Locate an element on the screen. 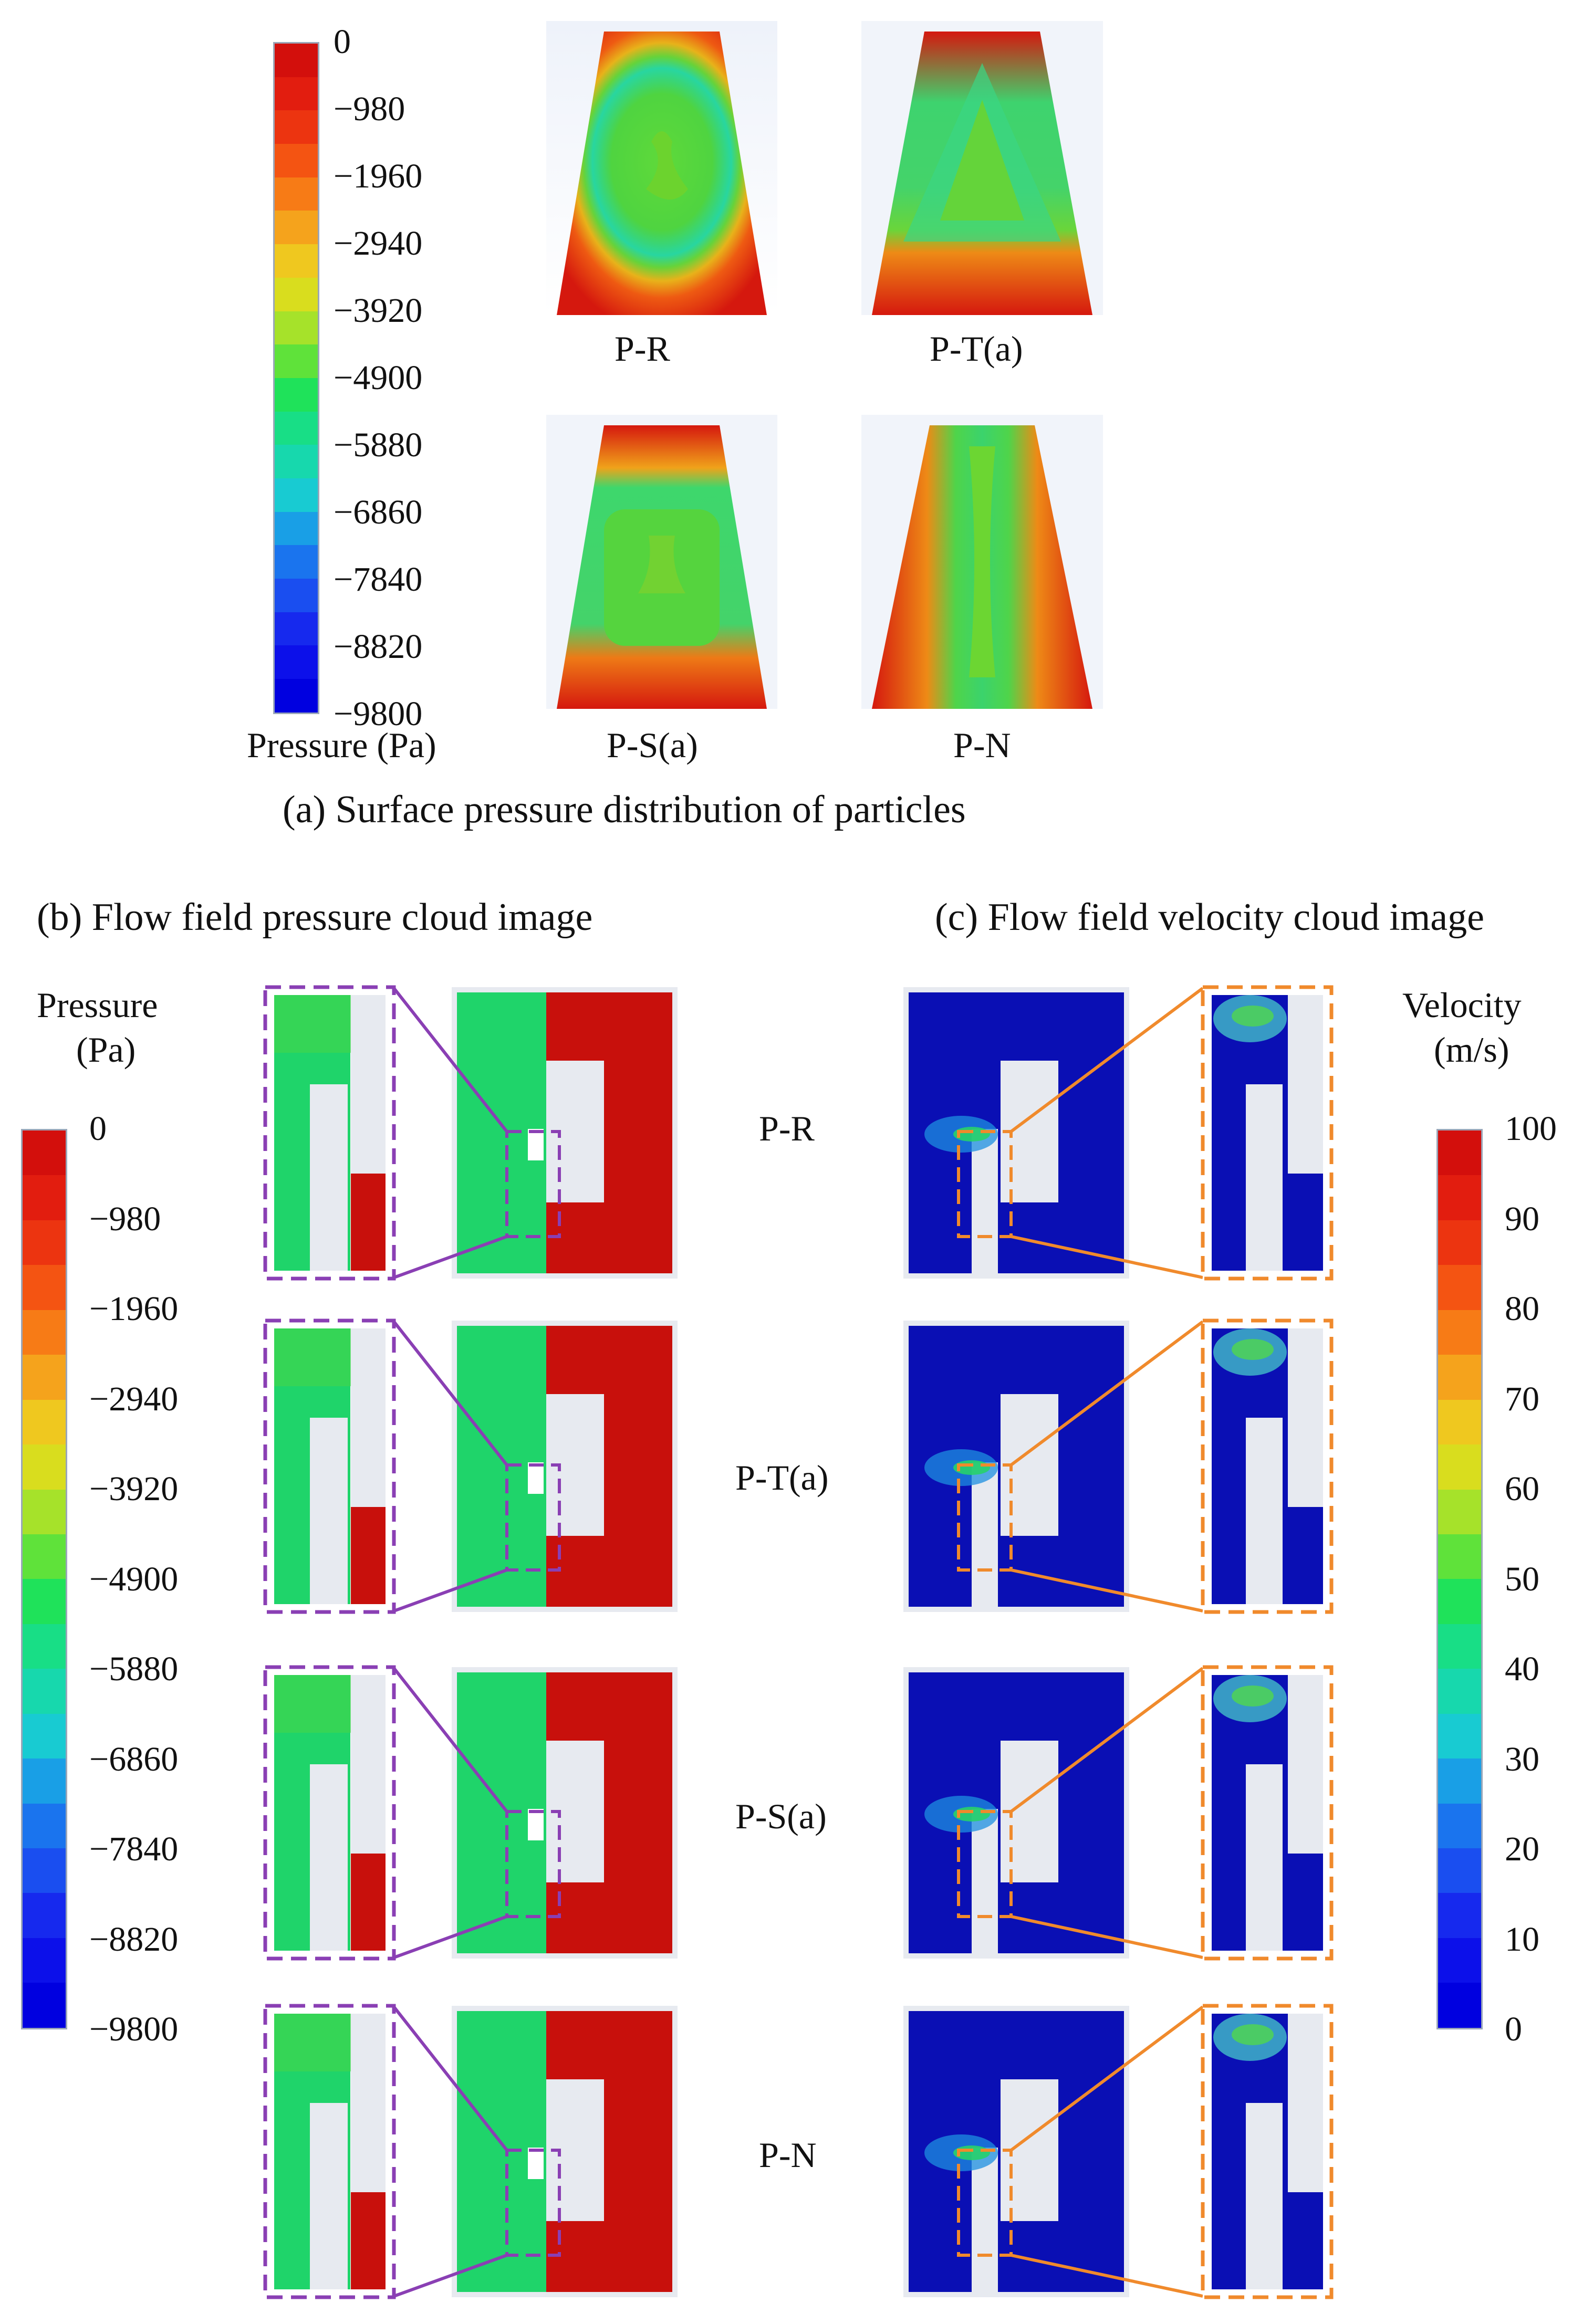 This screenshot has width=1593, height=2324. caption-c: (c) Flow field velocity cloud image is located at coordinates (1210, 918).